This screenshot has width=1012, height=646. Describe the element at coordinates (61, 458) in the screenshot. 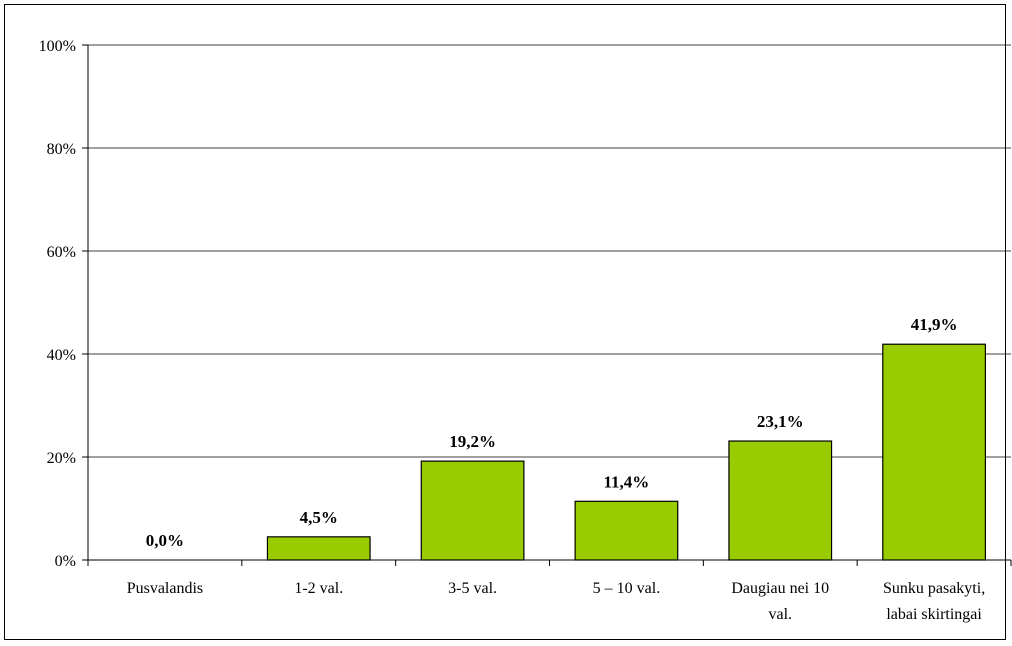

I see `y-tick-label: 20%` at that location.